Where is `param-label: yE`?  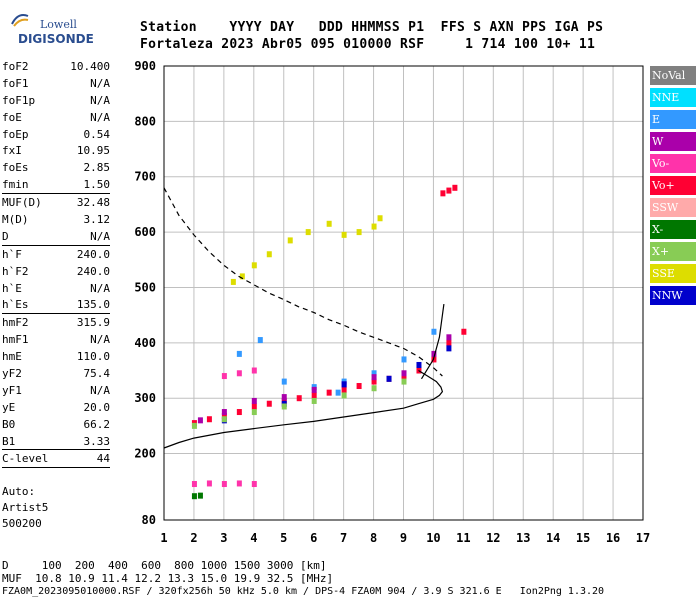
param-label: yE is located at coordinates (9, 407).